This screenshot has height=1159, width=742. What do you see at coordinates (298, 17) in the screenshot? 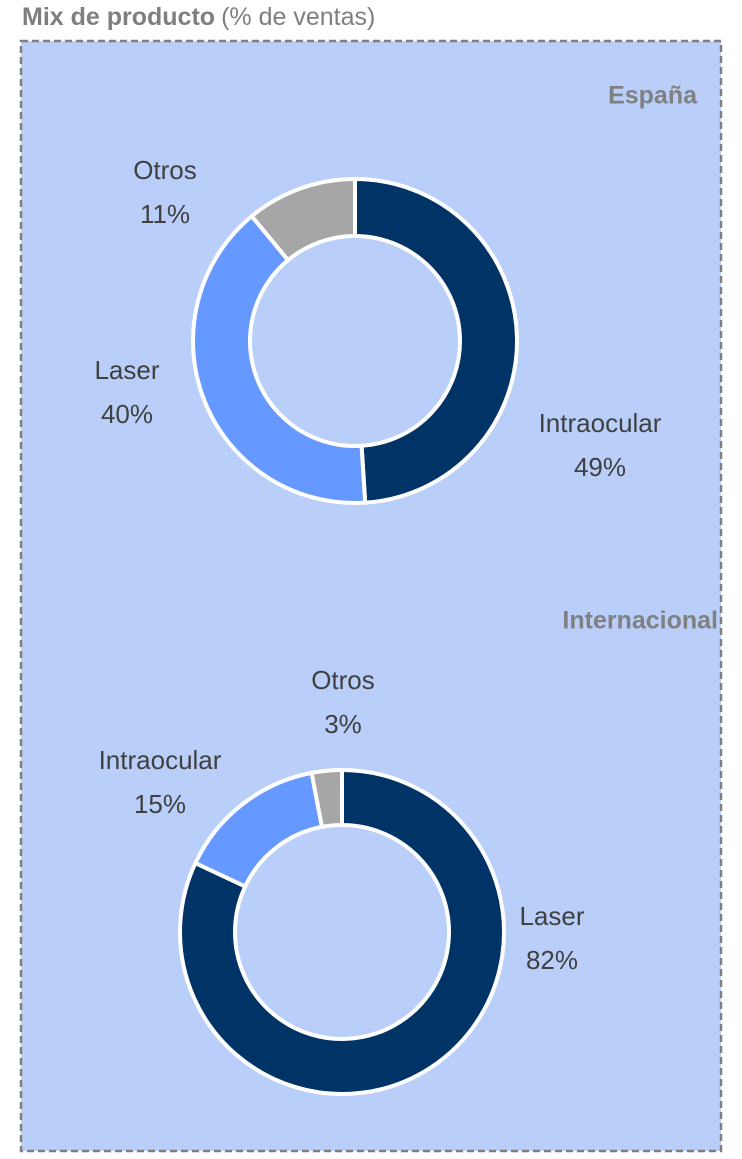
I see `subtitle: (% de ventas)` at bounding box center [298, 17].